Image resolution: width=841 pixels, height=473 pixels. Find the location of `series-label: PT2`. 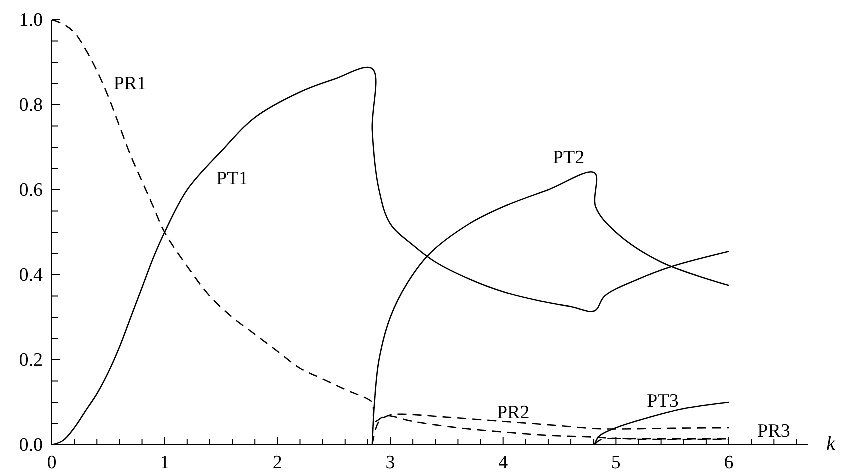

series-label: PT2 is located at coordinates (568, 158).